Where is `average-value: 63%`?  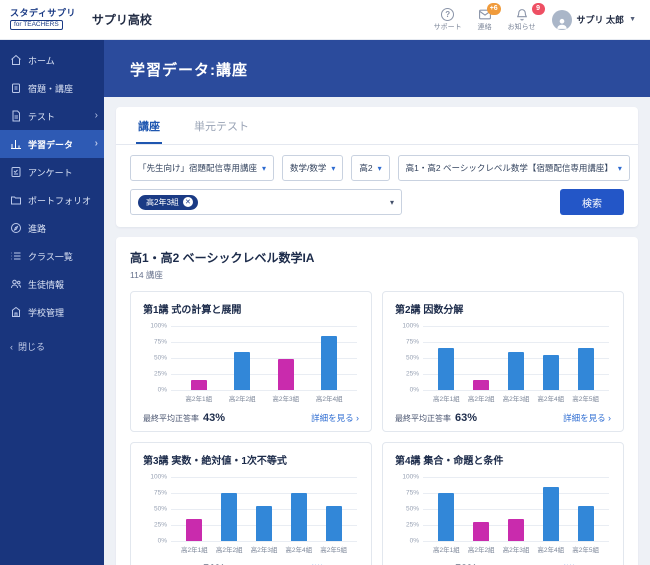
average-value: 63% is located at coordinates (466, 418).